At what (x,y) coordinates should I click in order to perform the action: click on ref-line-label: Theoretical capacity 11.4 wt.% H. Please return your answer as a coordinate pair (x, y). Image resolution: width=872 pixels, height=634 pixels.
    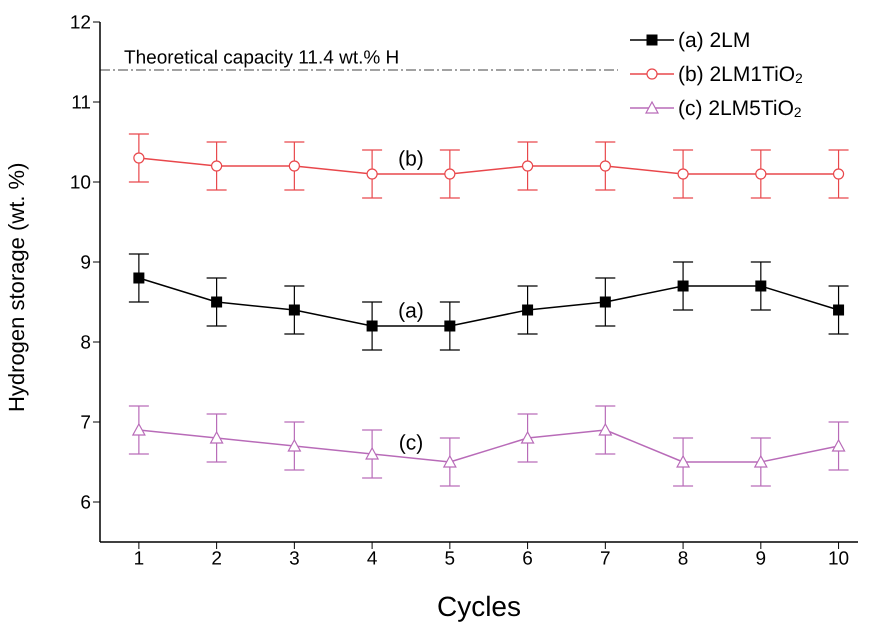
    Looking at the image, I should click on (262, 57).